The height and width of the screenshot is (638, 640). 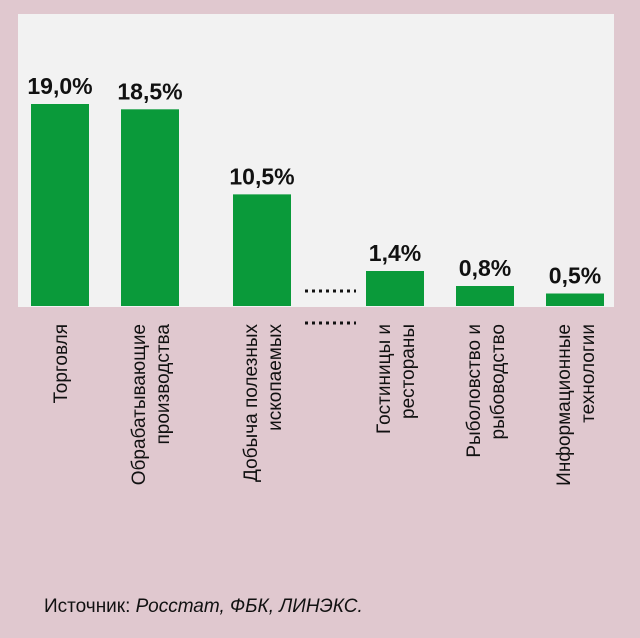 What do you see at coordinates (275, 377) in the screenshot?
I see `category-label-2-1: ископаемых` at bounding box center [275, 377].